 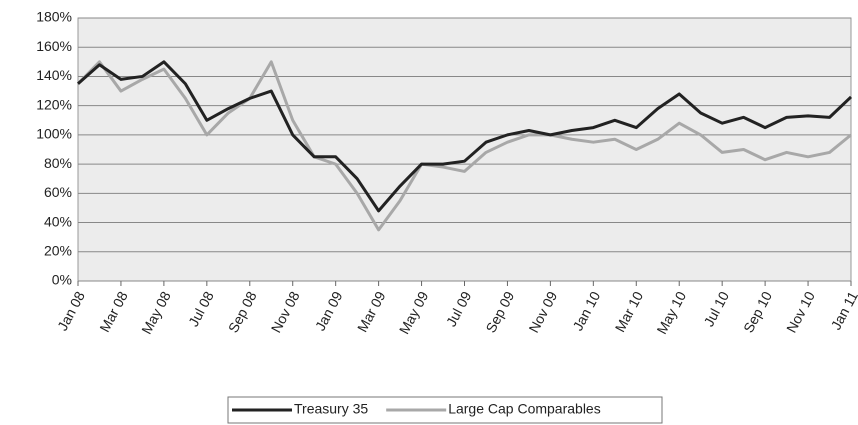 What do you see at coordinates (716, 308) in the screenshot?
I see `x-tick-label: Jul 10` at bounding box center [716, 308].